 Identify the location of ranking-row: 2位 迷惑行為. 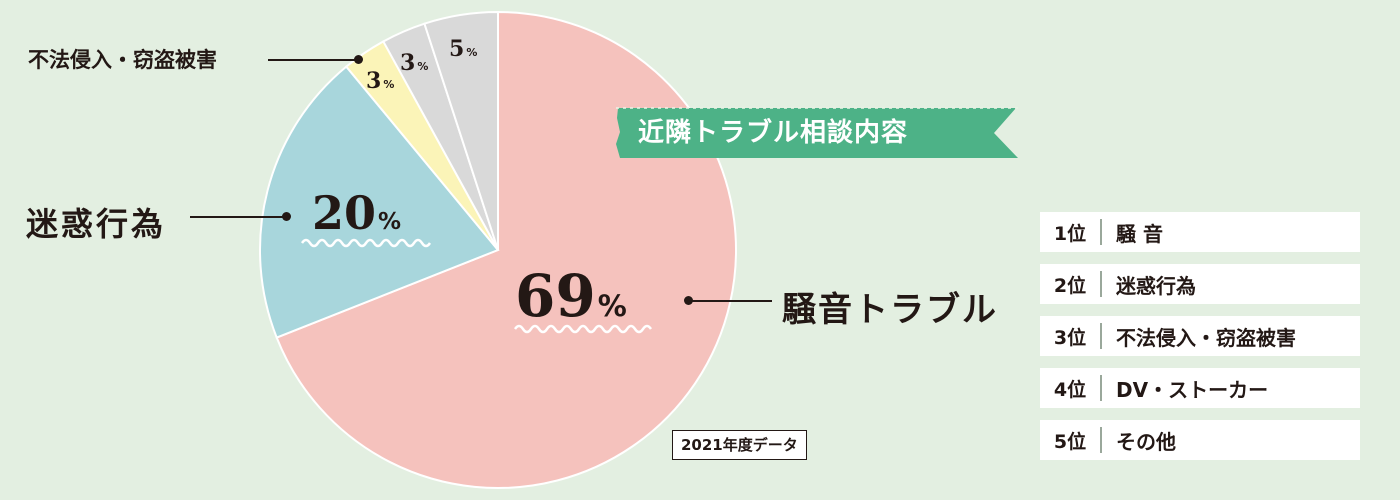
(1200, 284).